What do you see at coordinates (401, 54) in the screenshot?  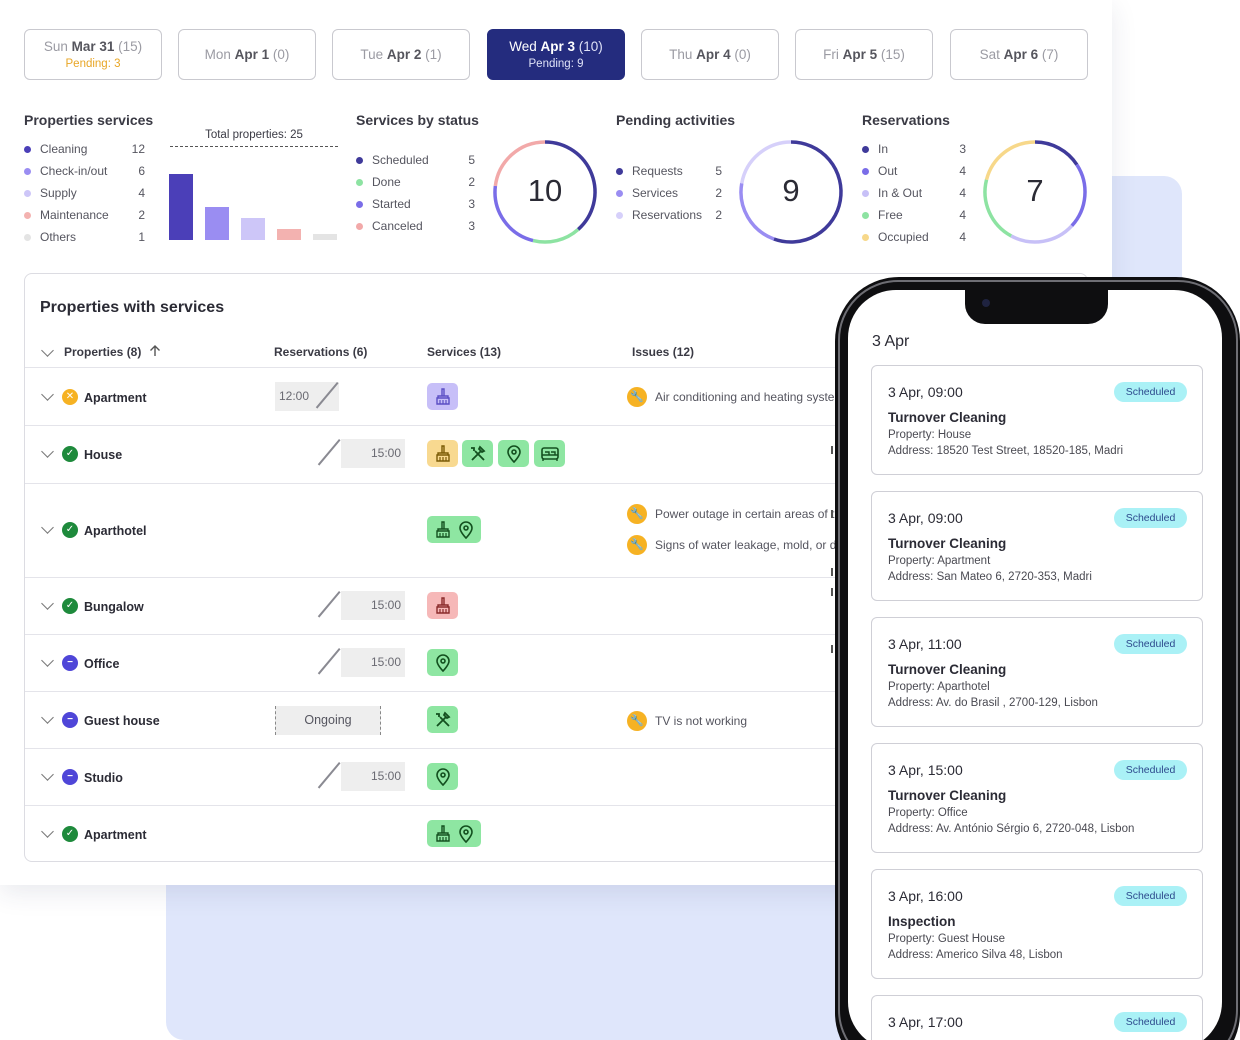 I see `day-tab-tue: Tue Apr 2 (1)` at bounding box center [401, 54].